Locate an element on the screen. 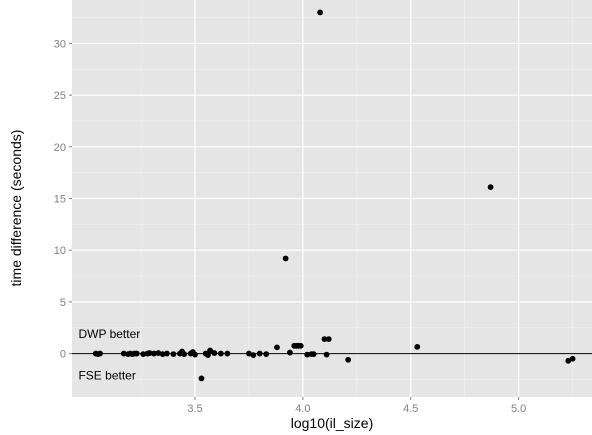  y-tick-label: 5 is located at coordinates (63, 303).